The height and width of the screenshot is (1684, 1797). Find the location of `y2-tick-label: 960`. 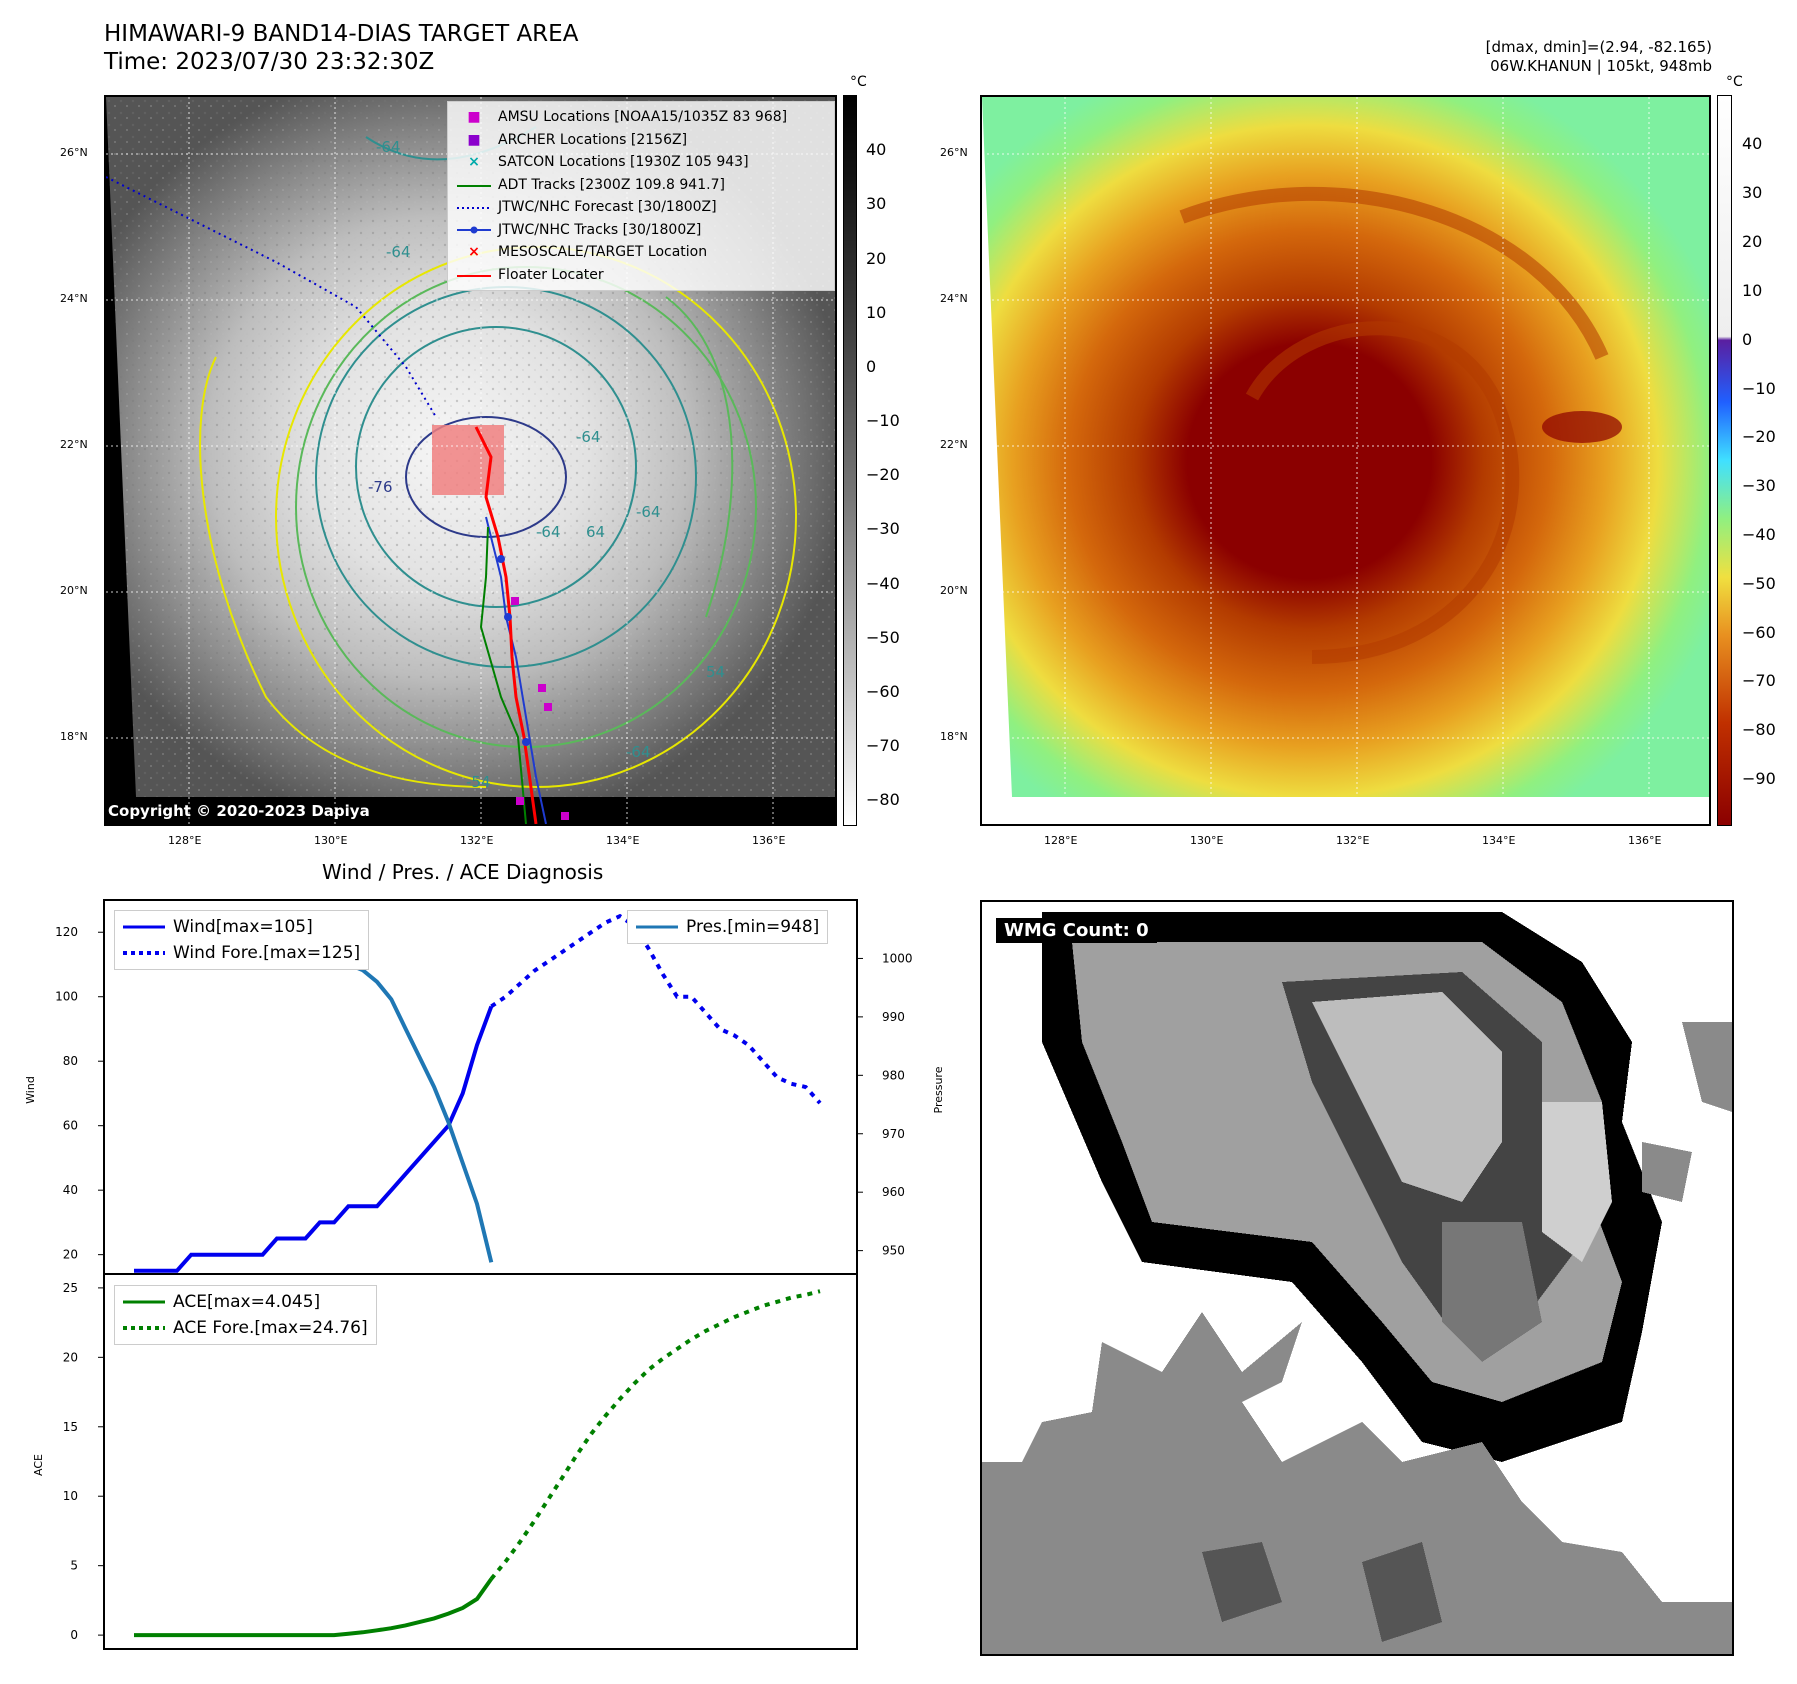

y2-tick-label: 960 is located at coordinates (893, 1192).